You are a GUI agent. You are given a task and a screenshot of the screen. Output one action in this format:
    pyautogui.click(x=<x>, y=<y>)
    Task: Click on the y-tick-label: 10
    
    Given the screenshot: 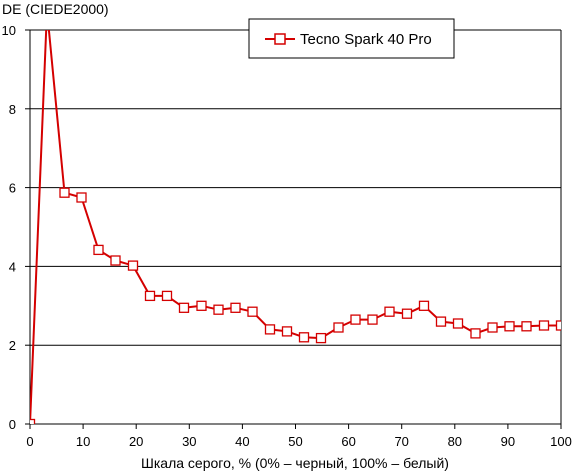 What is the action you would take?
    pyautogui.click(x=9, y=30)
    